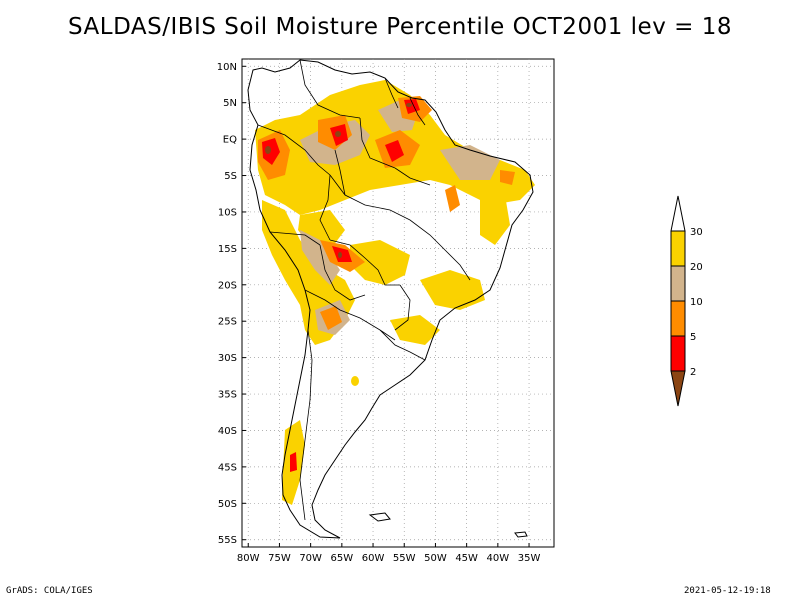  Describe the element at coordinates (227, 67) in the screenshot. I see `lat-tick-label: 10N` at that location.